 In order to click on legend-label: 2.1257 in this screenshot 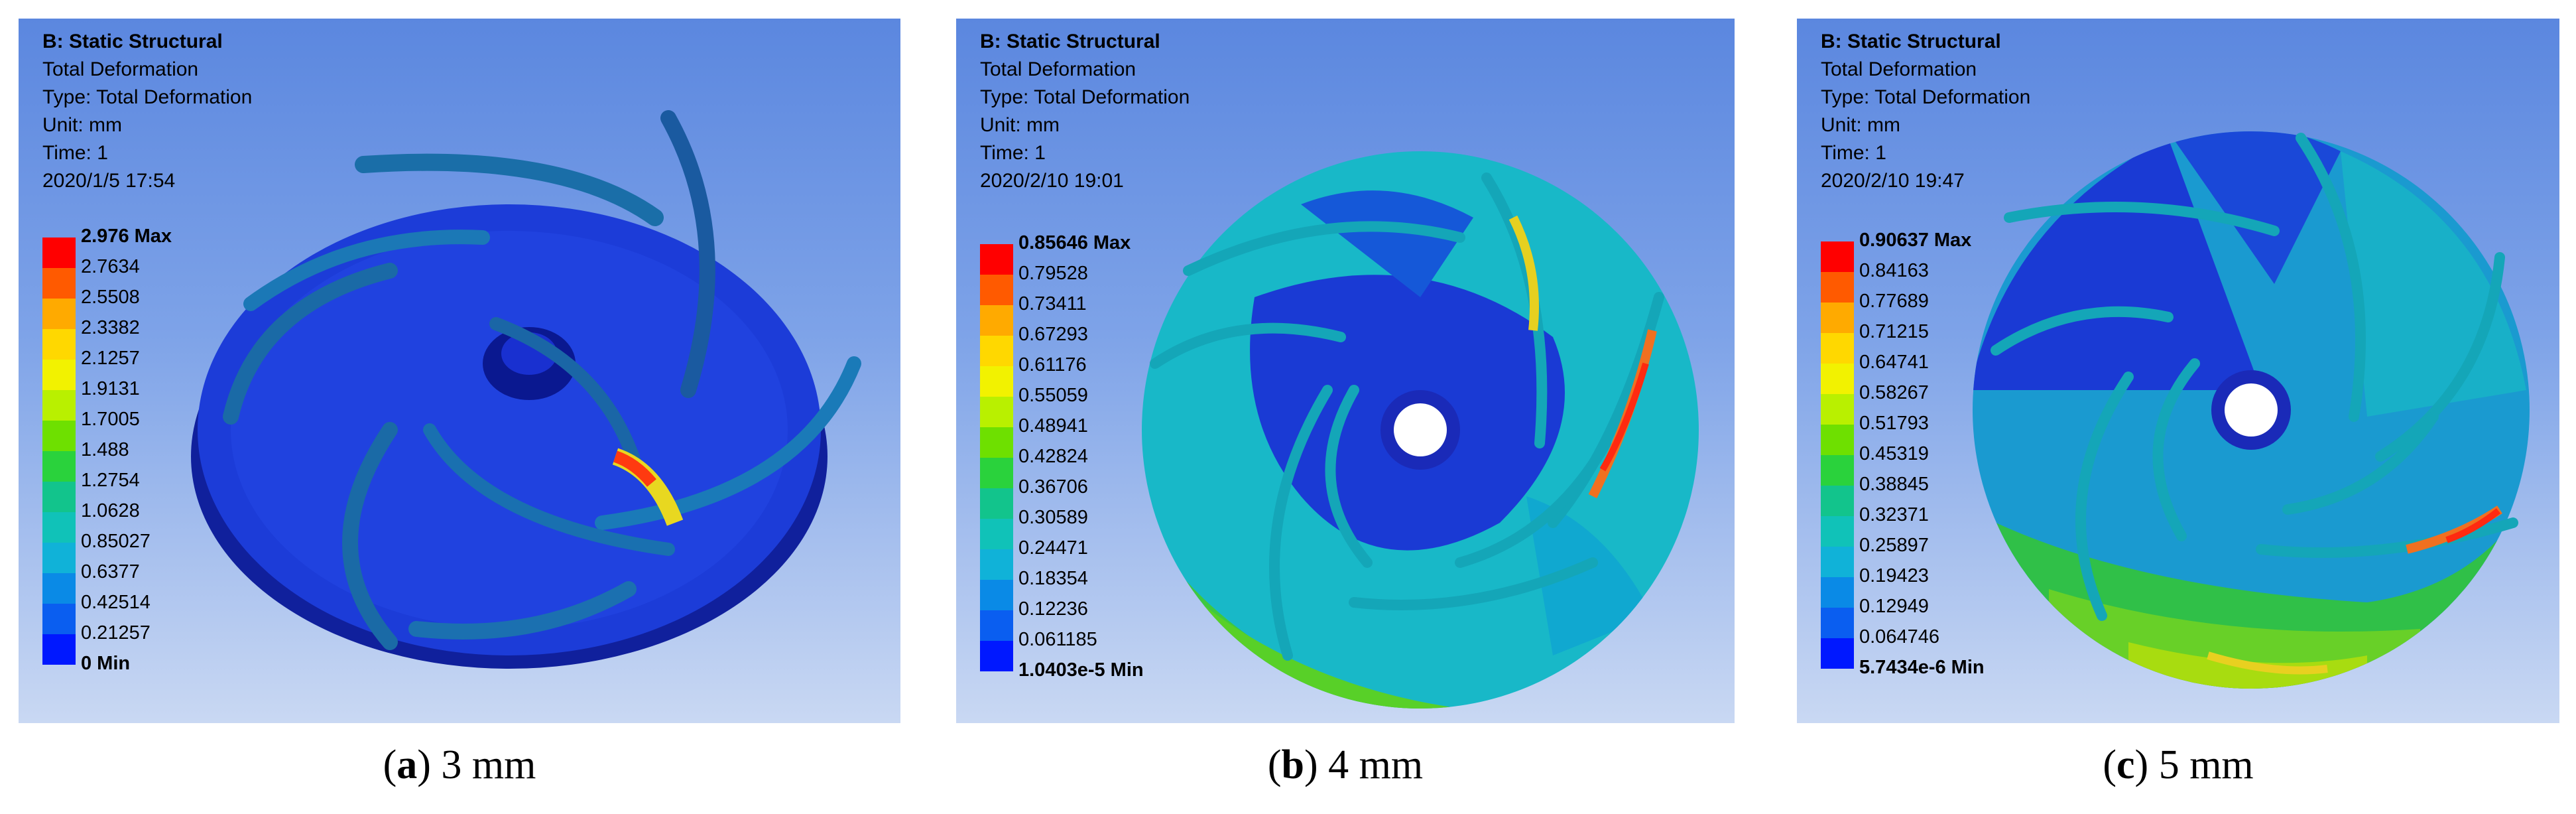, I will do `click(110, 358)`.